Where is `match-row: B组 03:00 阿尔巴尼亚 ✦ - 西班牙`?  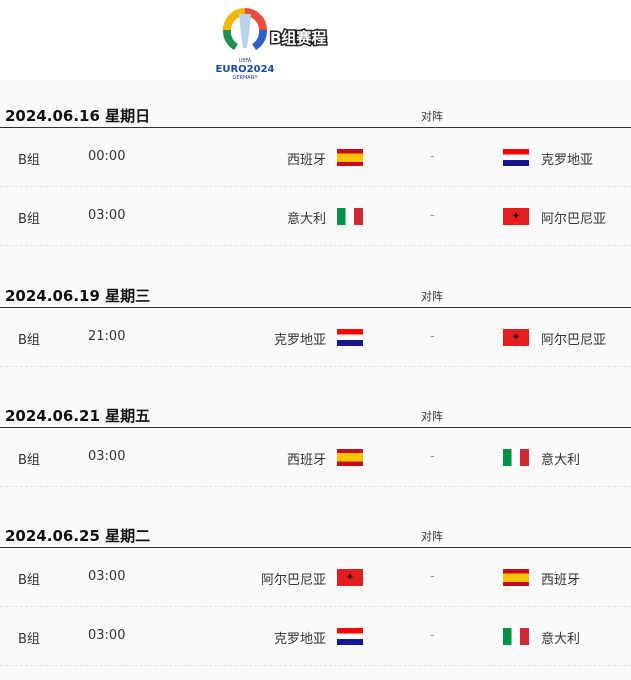
match-row: B组 03:00 阿尔巴尼亚 ✦ - 西班牙 is located at coordinates (315, 577).